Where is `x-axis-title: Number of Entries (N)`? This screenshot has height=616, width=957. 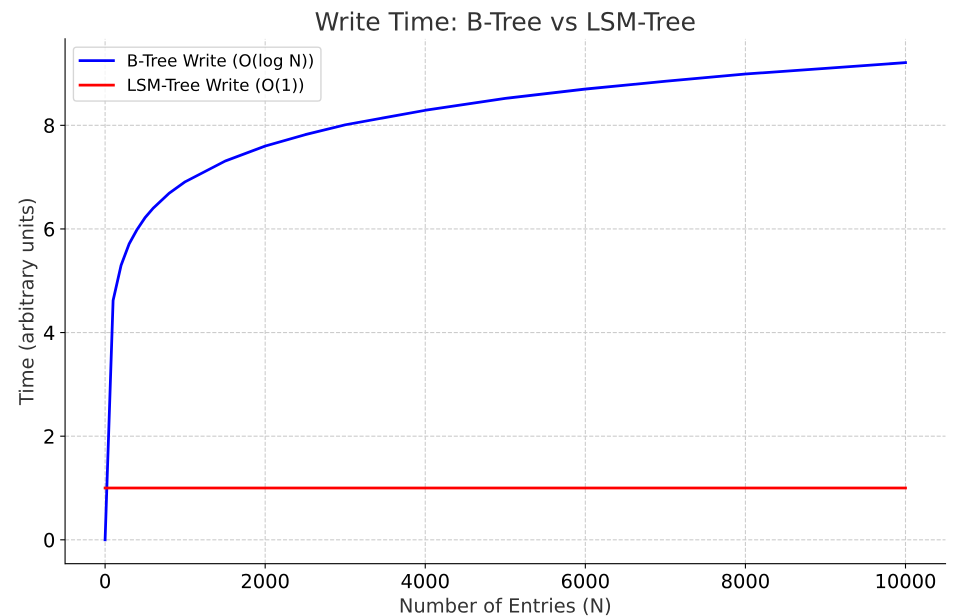 x-axis-title: Number of Entries (N) is located at coordinates (505, 607).